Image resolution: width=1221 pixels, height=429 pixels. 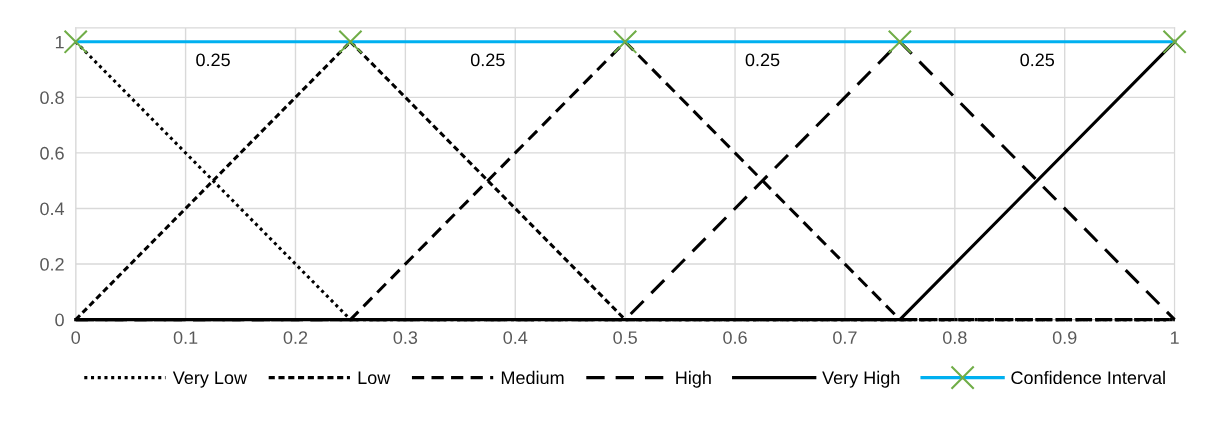 I want to click on x-tick-label: 0.8, so click(x=954, y=337).